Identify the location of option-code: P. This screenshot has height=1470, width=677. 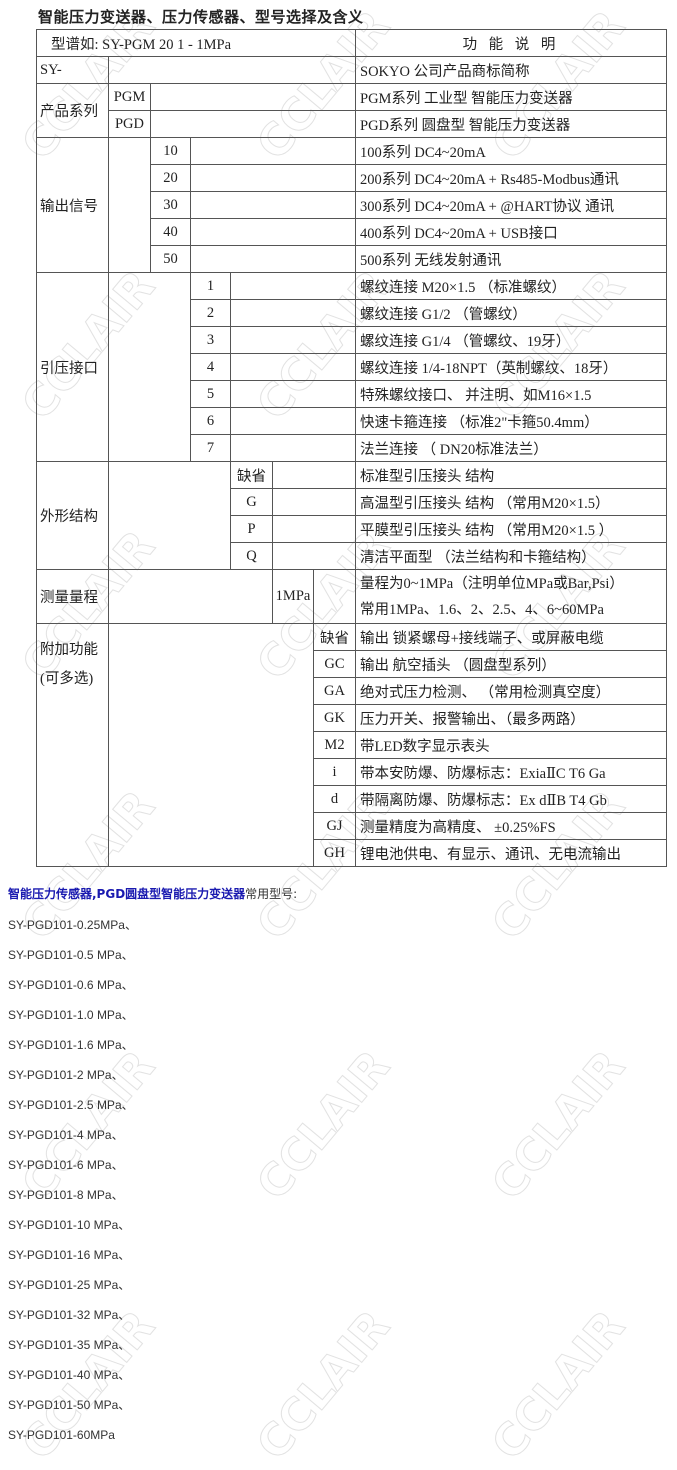
(251, 529).